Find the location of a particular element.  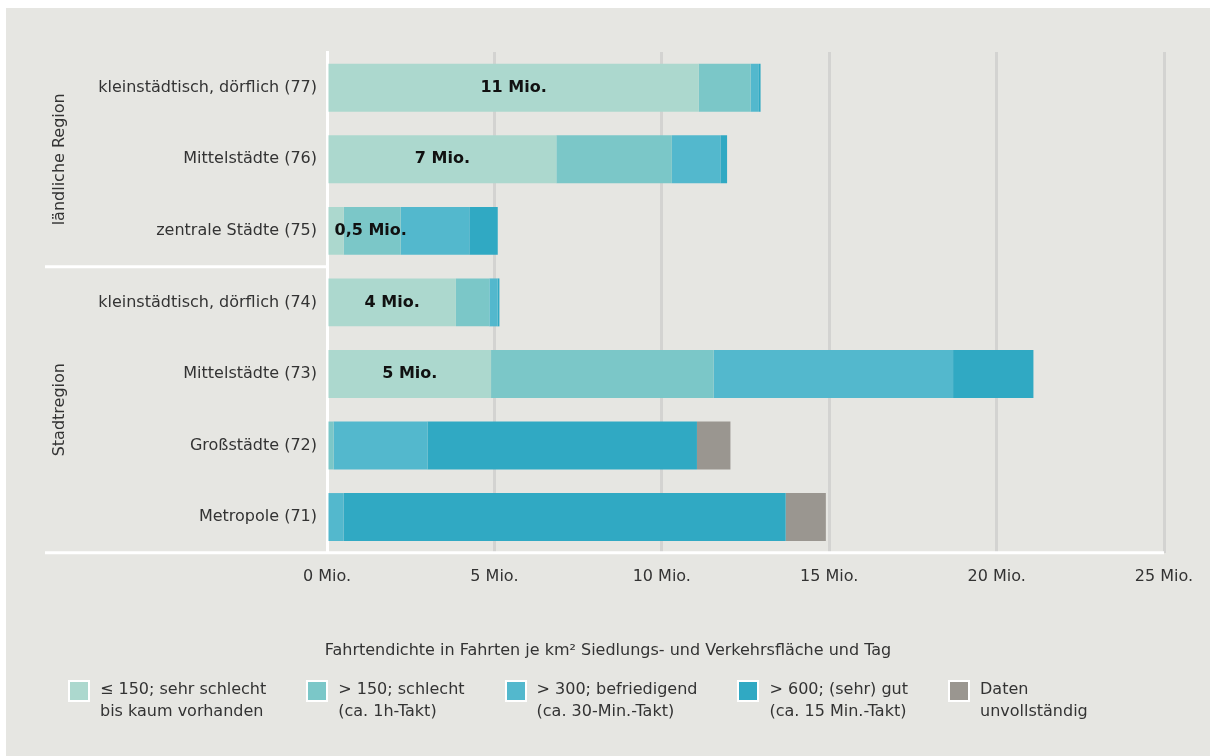

legend-label: > 600; (sehr) gut (ca. 15 Min.-Takt) is located at coordinates (838, 700).